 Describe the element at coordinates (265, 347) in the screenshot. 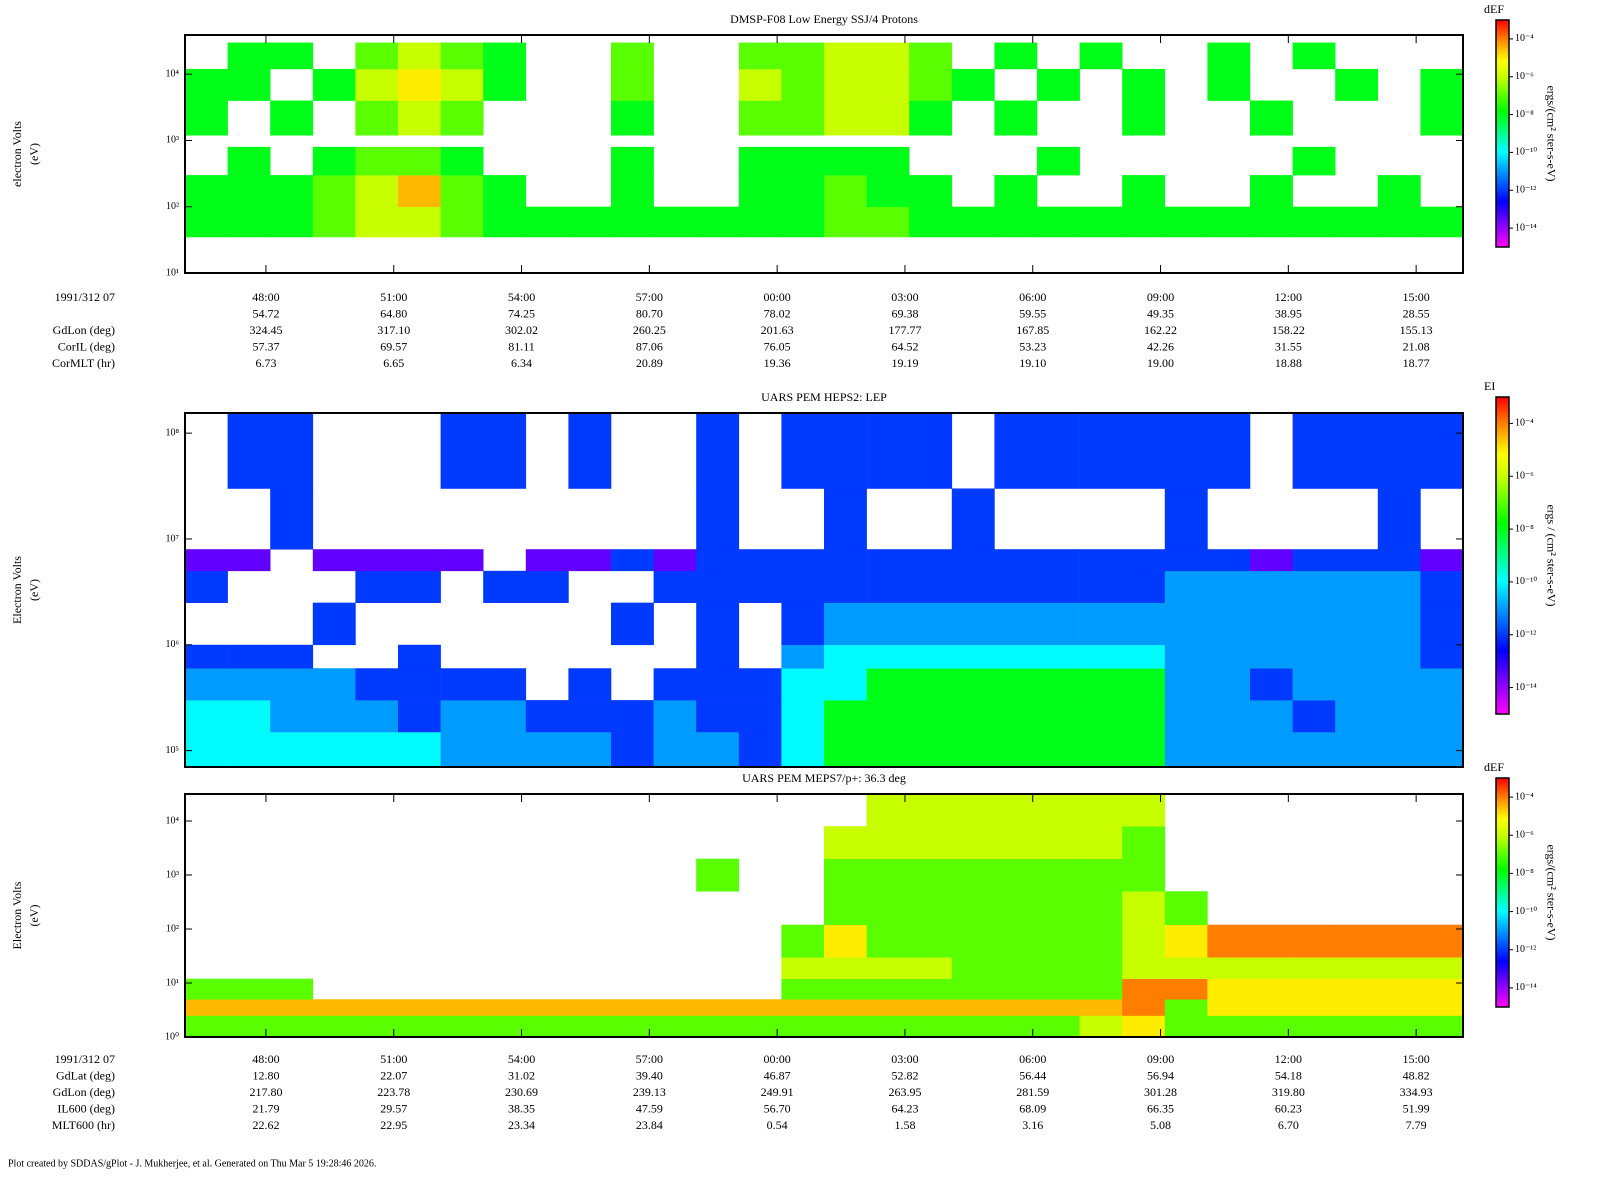

I see `ephemeris-value: 57.37` at that location.